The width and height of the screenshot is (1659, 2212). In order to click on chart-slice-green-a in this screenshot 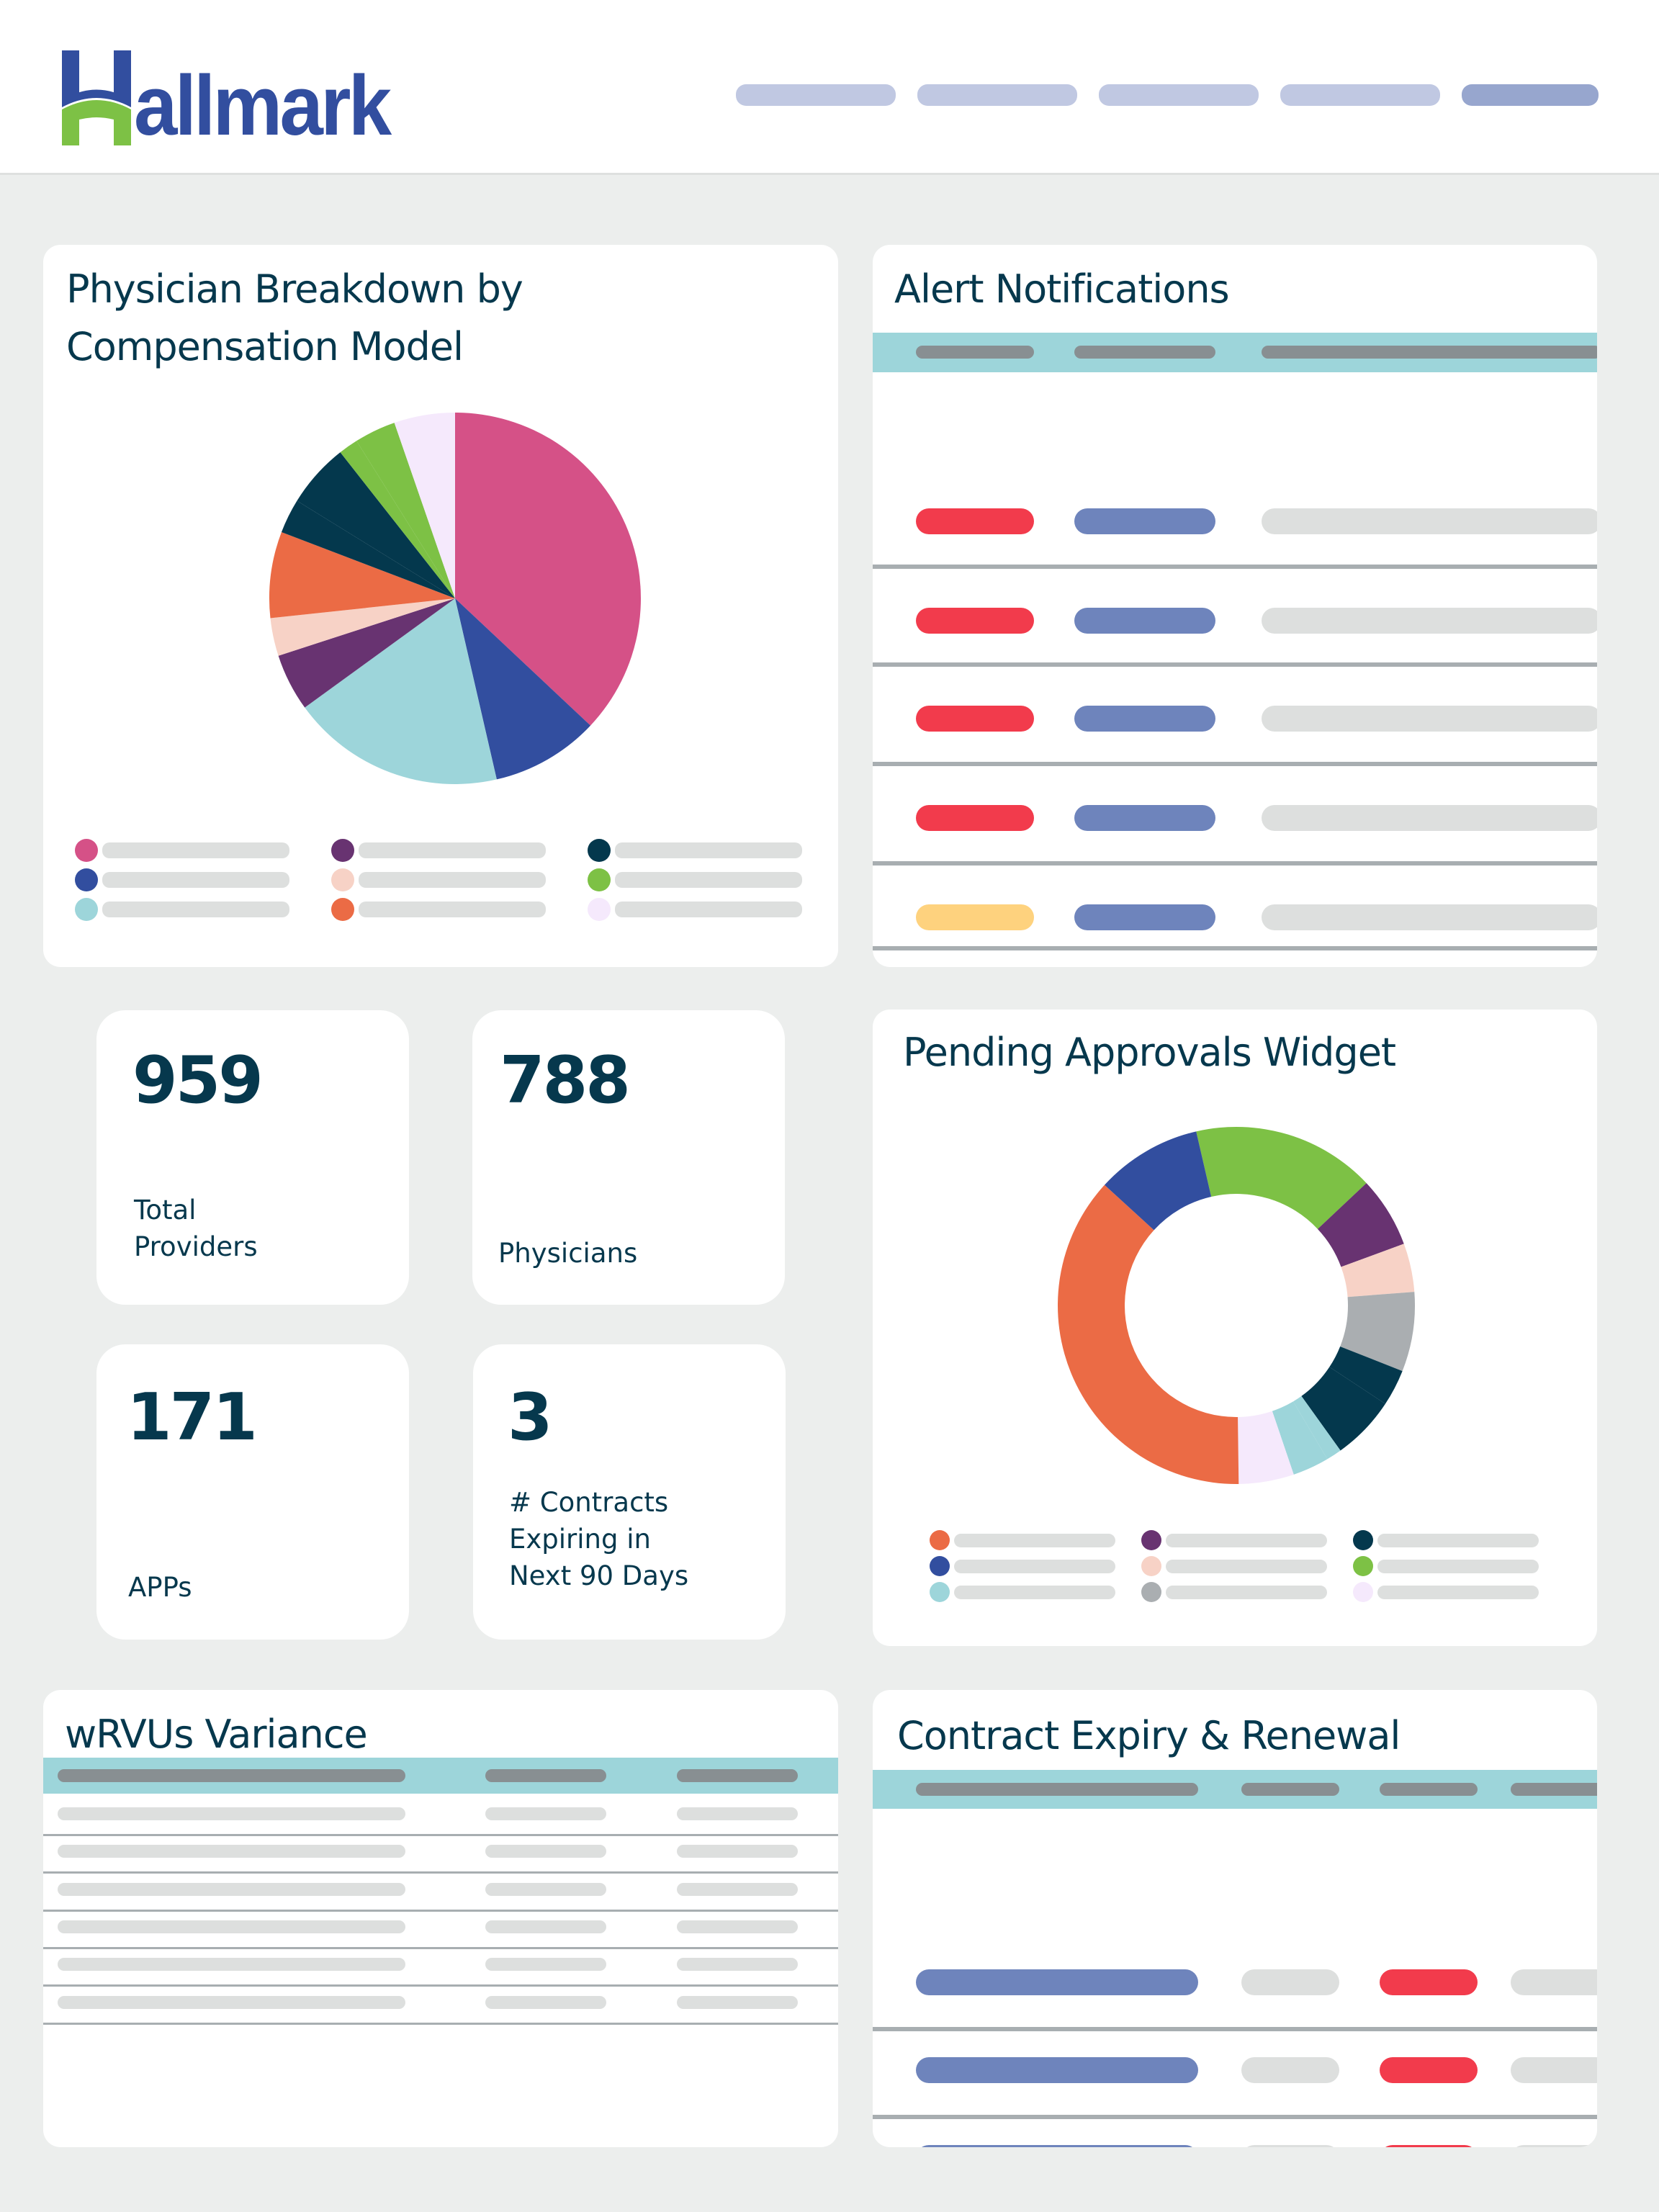, I will do `click(398, 520)`.